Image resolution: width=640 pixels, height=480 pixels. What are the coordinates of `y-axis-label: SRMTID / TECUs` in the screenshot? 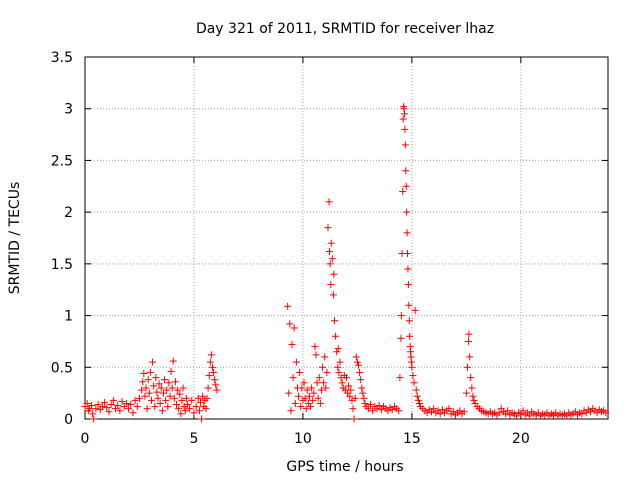 It's located at (15, 238).